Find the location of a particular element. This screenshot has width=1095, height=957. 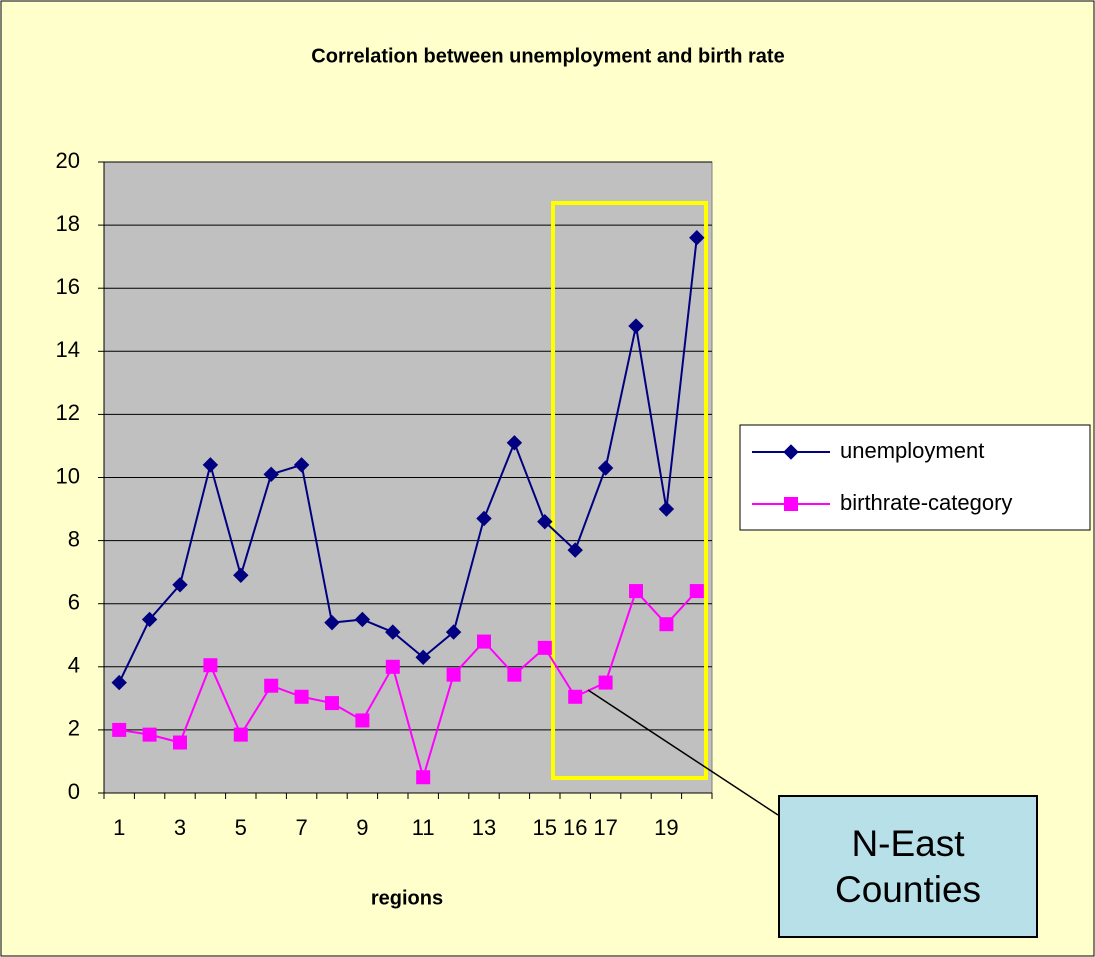

y-tick-label: 12 is located at coordinates (68, 412).